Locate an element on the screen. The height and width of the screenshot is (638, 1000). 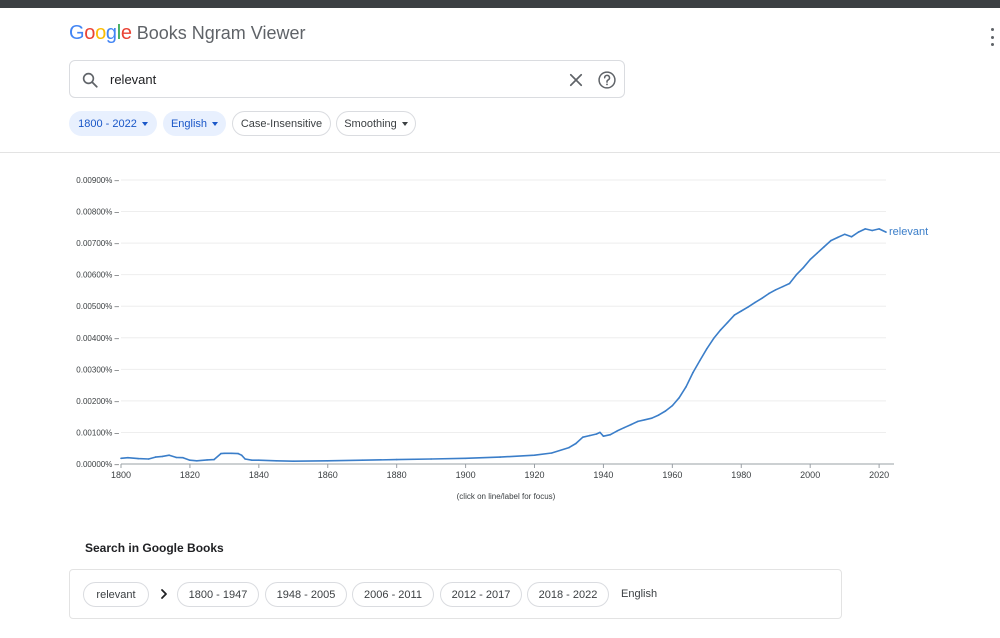
range-link-2012-2017: 2012 - 2017 is located at coordinates (481, 594).